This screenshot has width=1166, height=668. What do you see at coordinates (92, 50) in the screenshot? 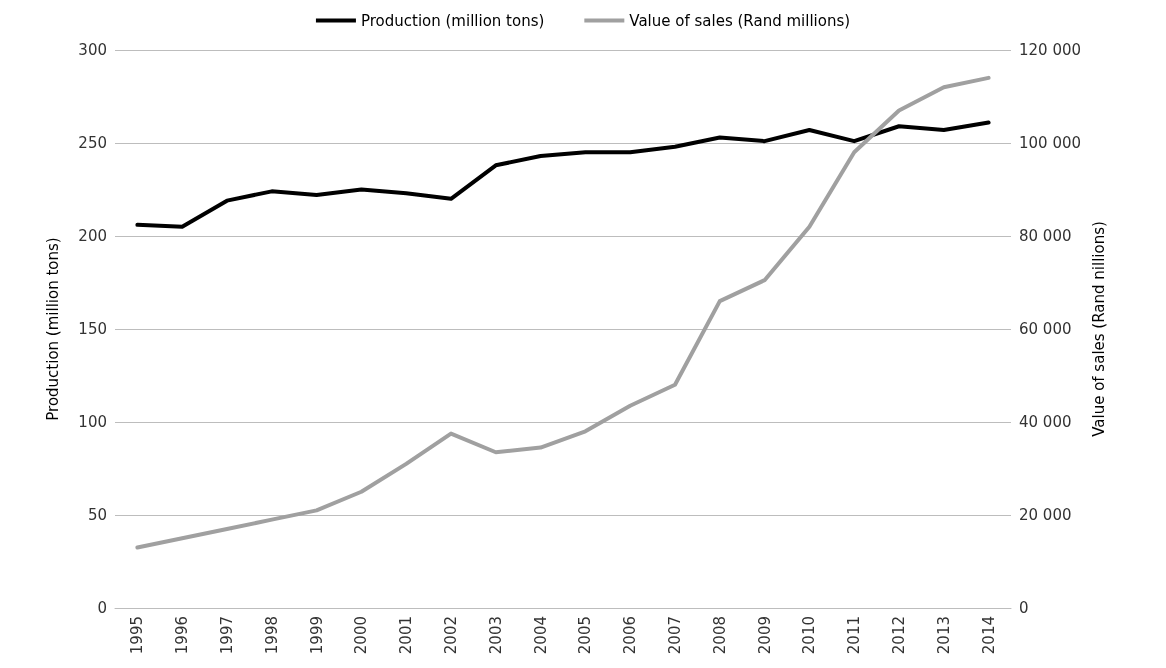
I see `y-tick-label: 300` at bounding box center [92, 50].